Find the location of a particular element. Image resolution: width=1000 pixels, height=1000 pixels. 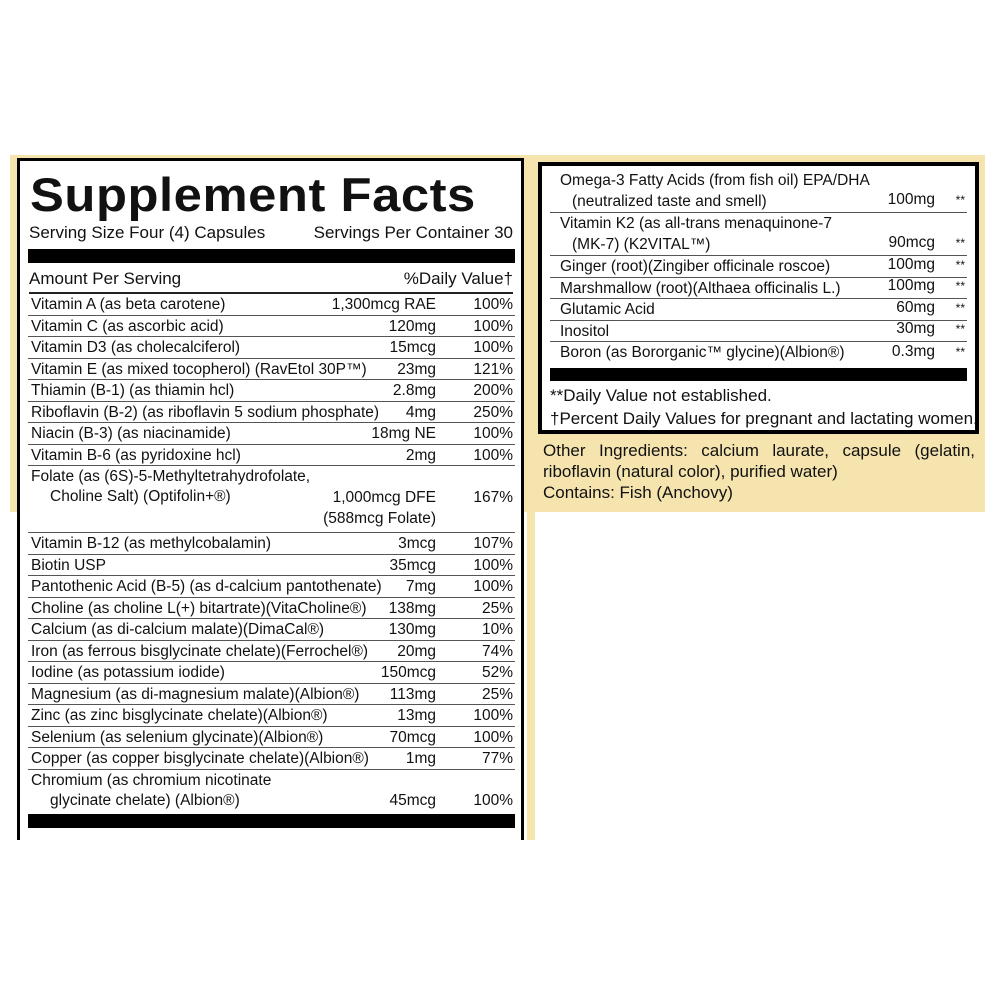

nutrient-amount: 18mg NE is located at coordinates (403, 433).